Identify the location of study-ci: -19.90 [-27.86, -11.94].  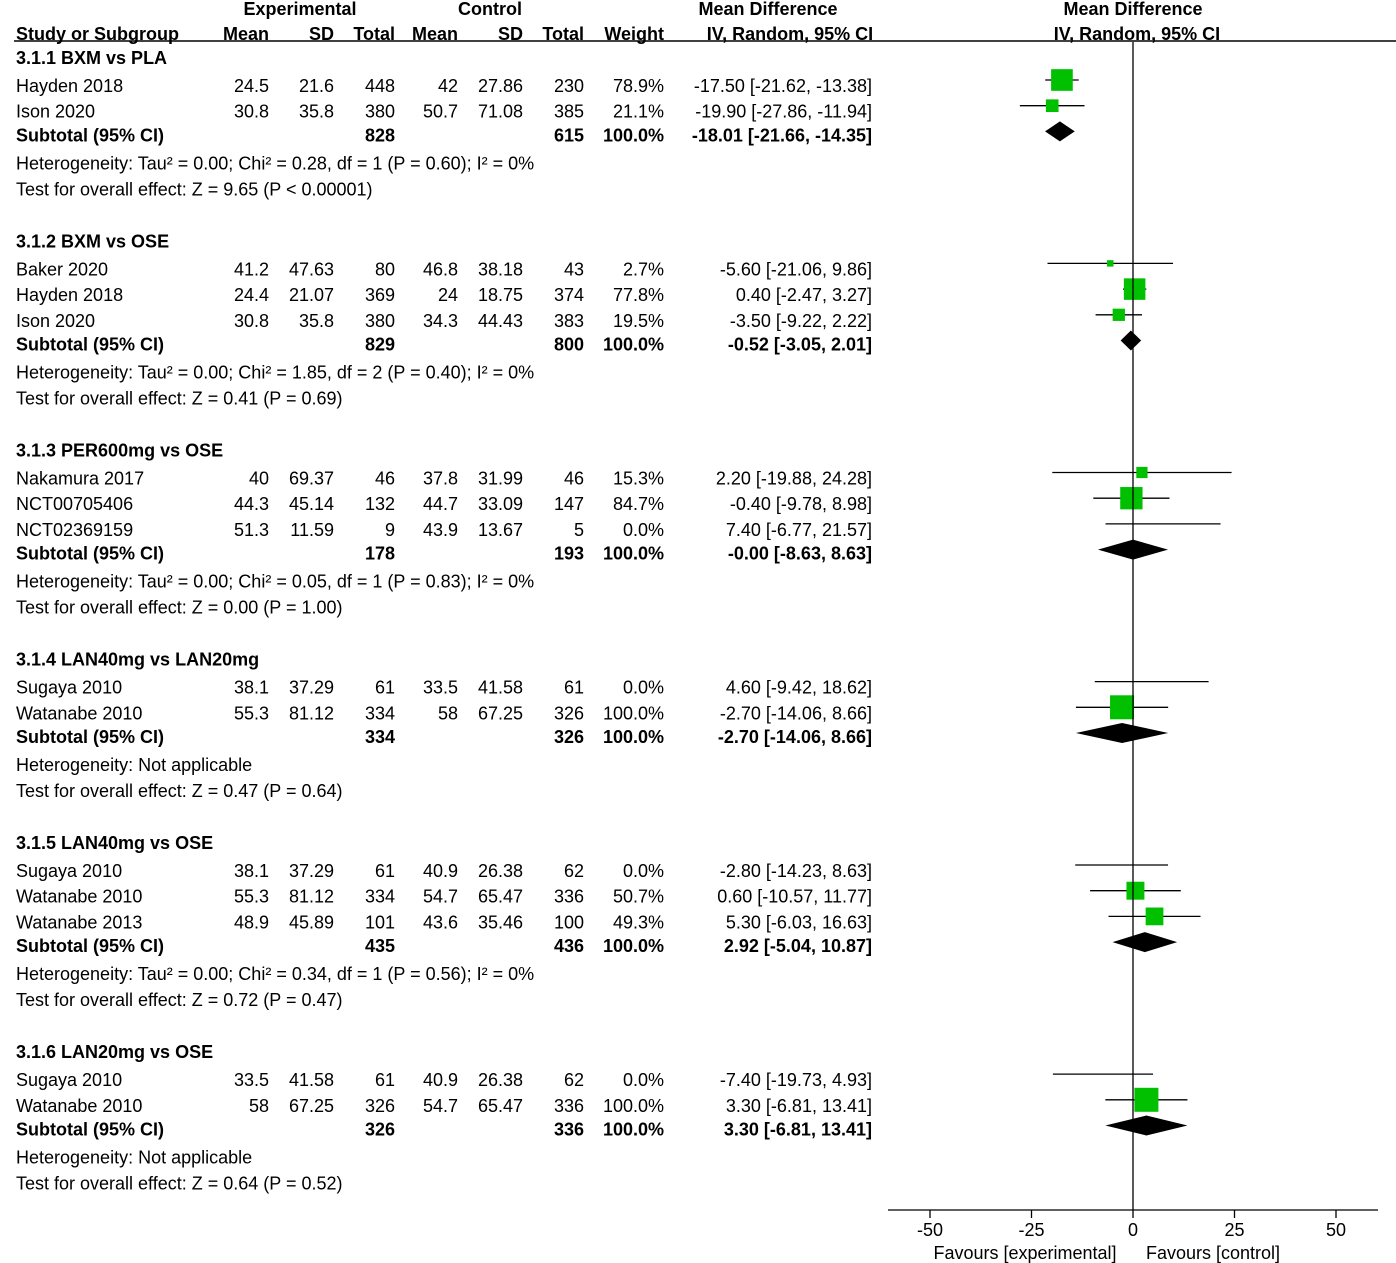
(783, 112).